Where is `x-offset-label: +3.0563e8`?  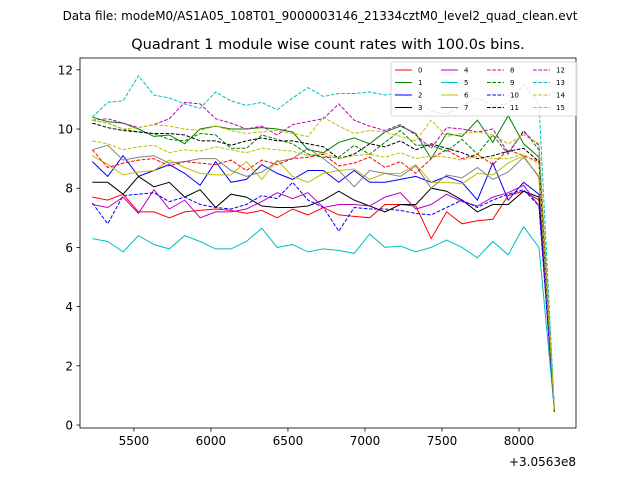 x-offset-label: +3.0563e8 is located at coordinates (542, 462).